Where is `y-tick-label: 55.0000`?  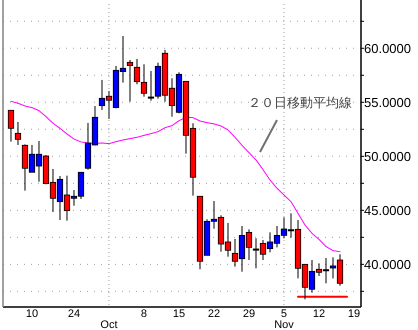 y-tick-label: 55.0000 is located at coordinates (387, 102).